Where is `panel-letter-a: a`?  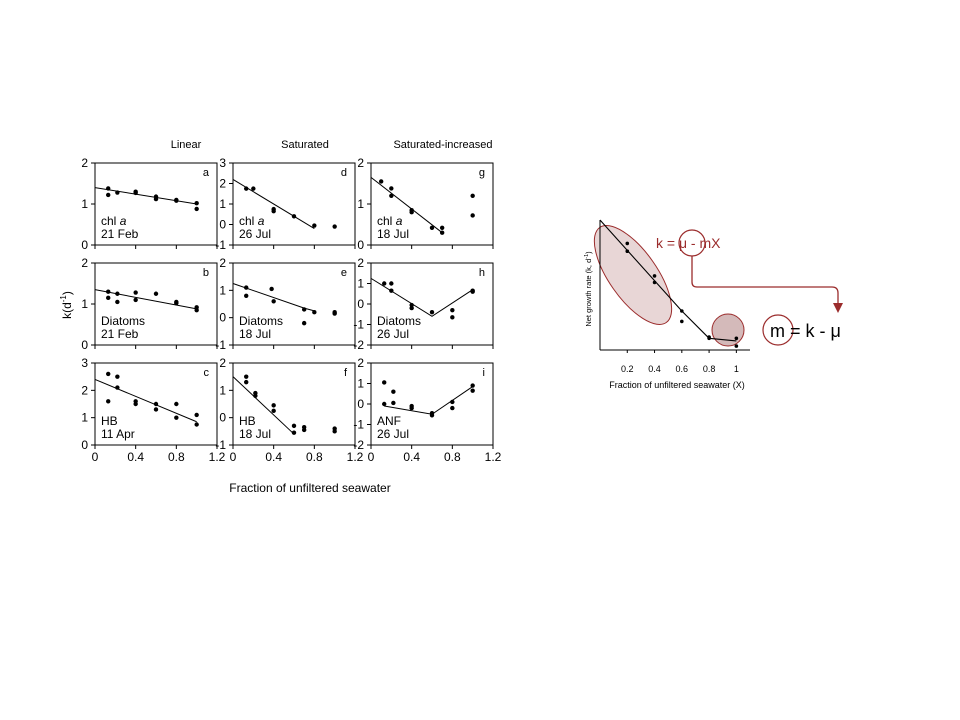 panel-letter-a: a is located at coordinates (206, 173).